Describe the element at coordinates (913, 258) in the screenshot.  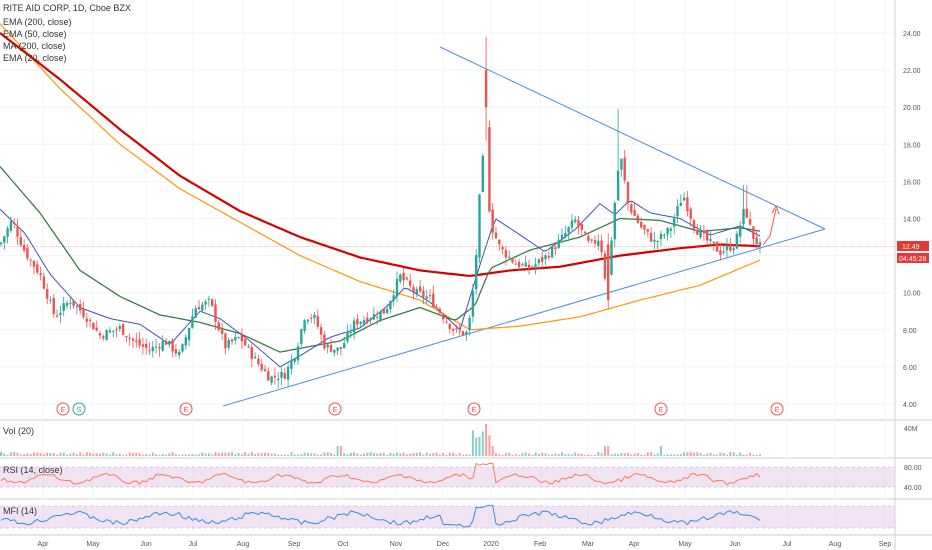
I see `countdown-badge` at that location.